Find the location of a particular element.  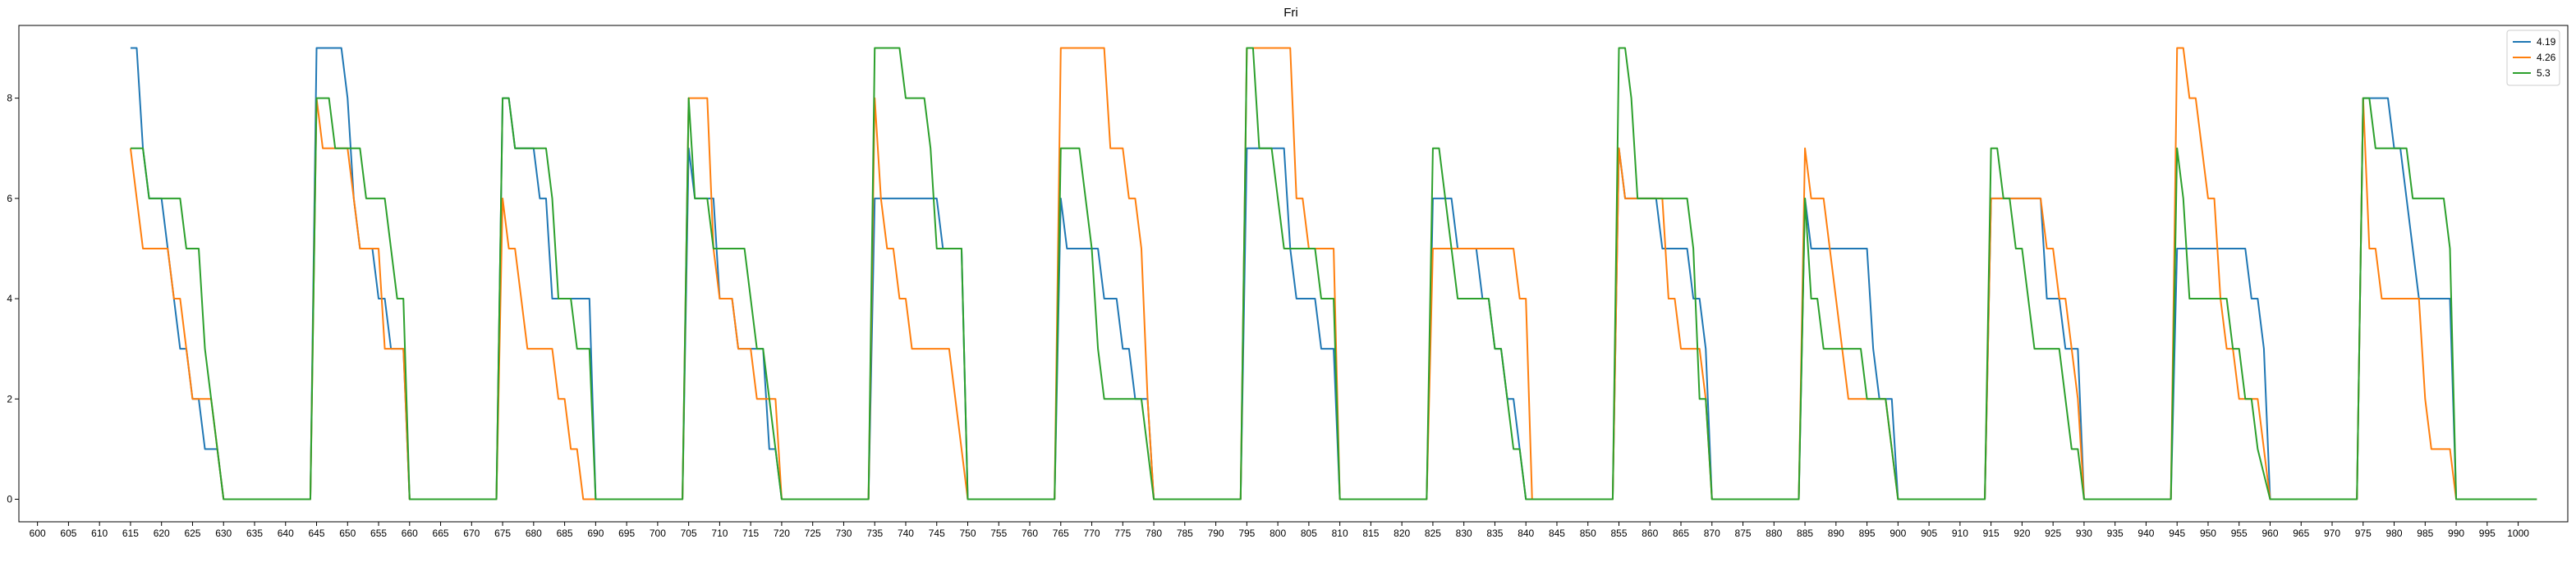

y-tick-label: 0 is located at coordinates (9, 499).